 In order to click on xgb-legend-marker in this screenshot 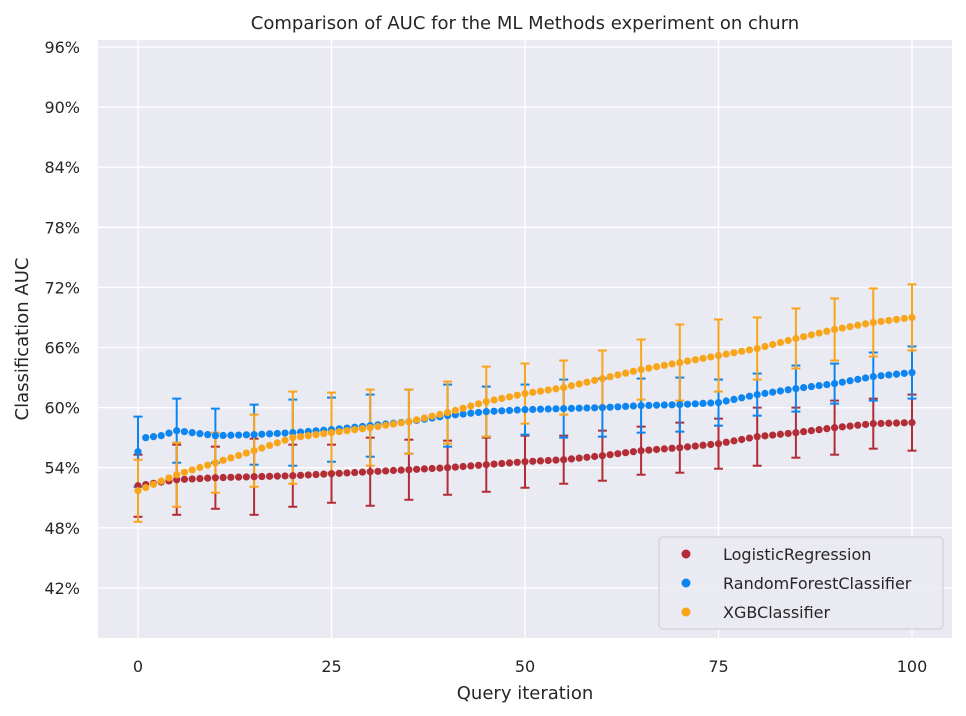, I will do `click(686, 612)`.